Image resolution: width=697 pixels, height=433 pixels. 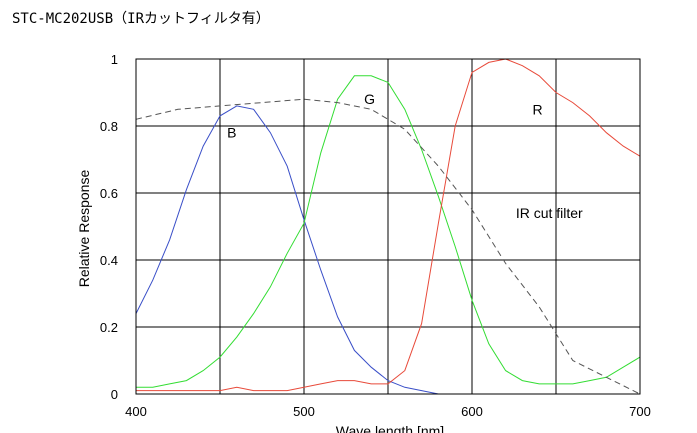 What do you see at coordinates (141, 19) in the screenshot?
I see `chart-title: STC-MC202USB（IRカットフィルタ有）` at bounding box center [141, 19].